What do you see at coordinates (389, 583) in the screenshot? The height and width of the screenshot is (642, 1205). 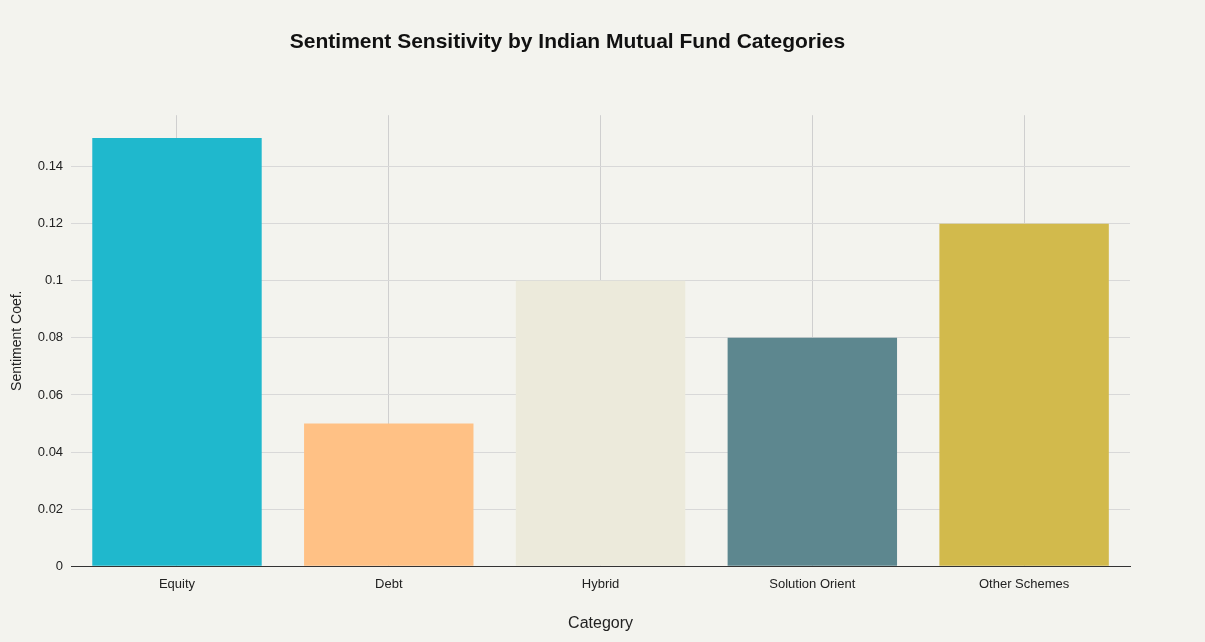 I see `x-tick-label: Debt` at bounding box center [389, 583].